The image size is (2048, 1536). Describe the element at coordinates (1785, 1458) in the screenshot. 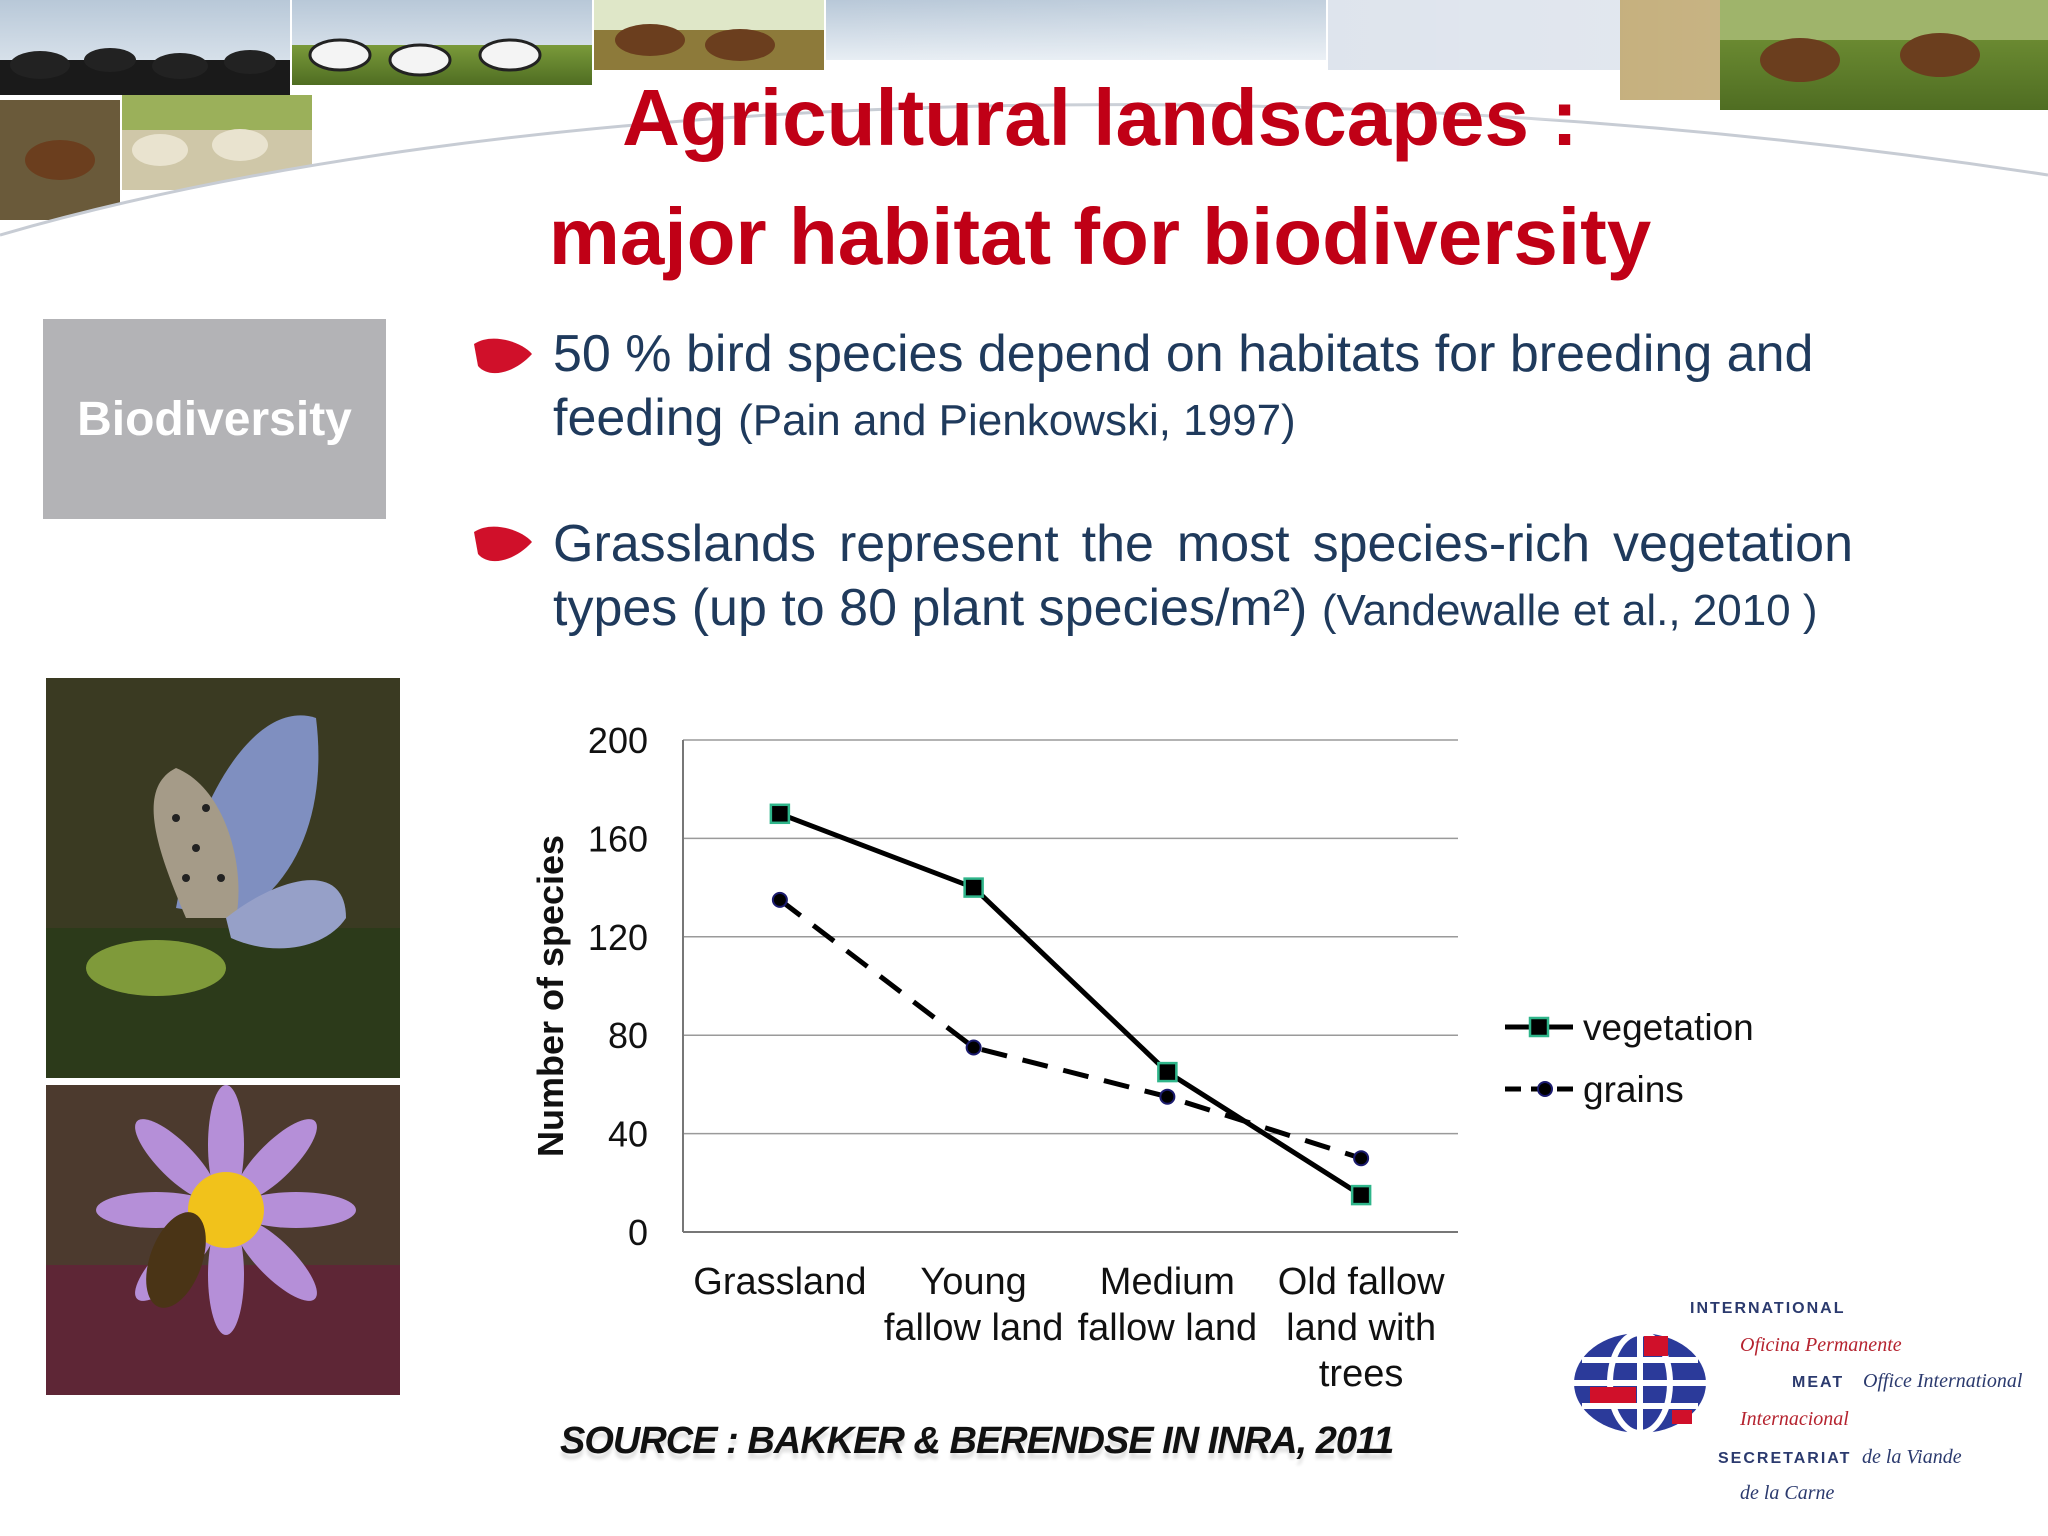

I see `logo-line-5a: SECRETARIAT` at that location.